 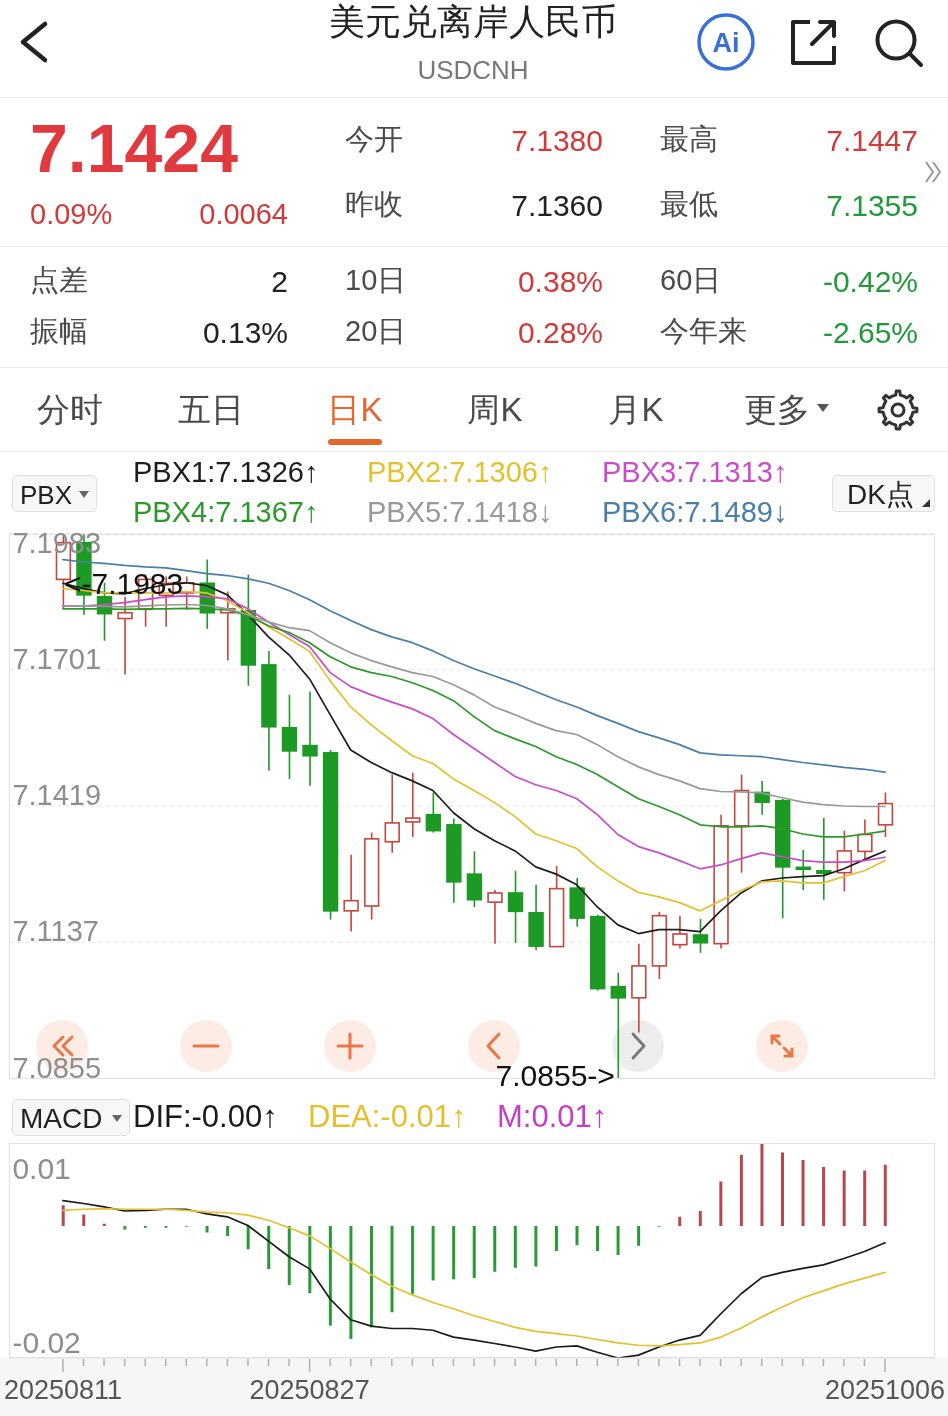 I want to click on text: 昨收, so click(x=374, y=204).